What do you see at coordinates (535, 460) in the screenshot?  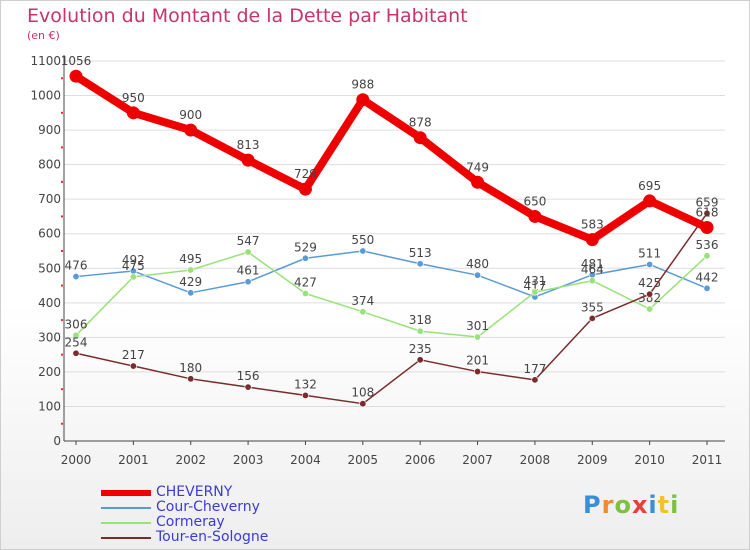 I see `x-tick-label: 2008` at bounding box center [535, 460].